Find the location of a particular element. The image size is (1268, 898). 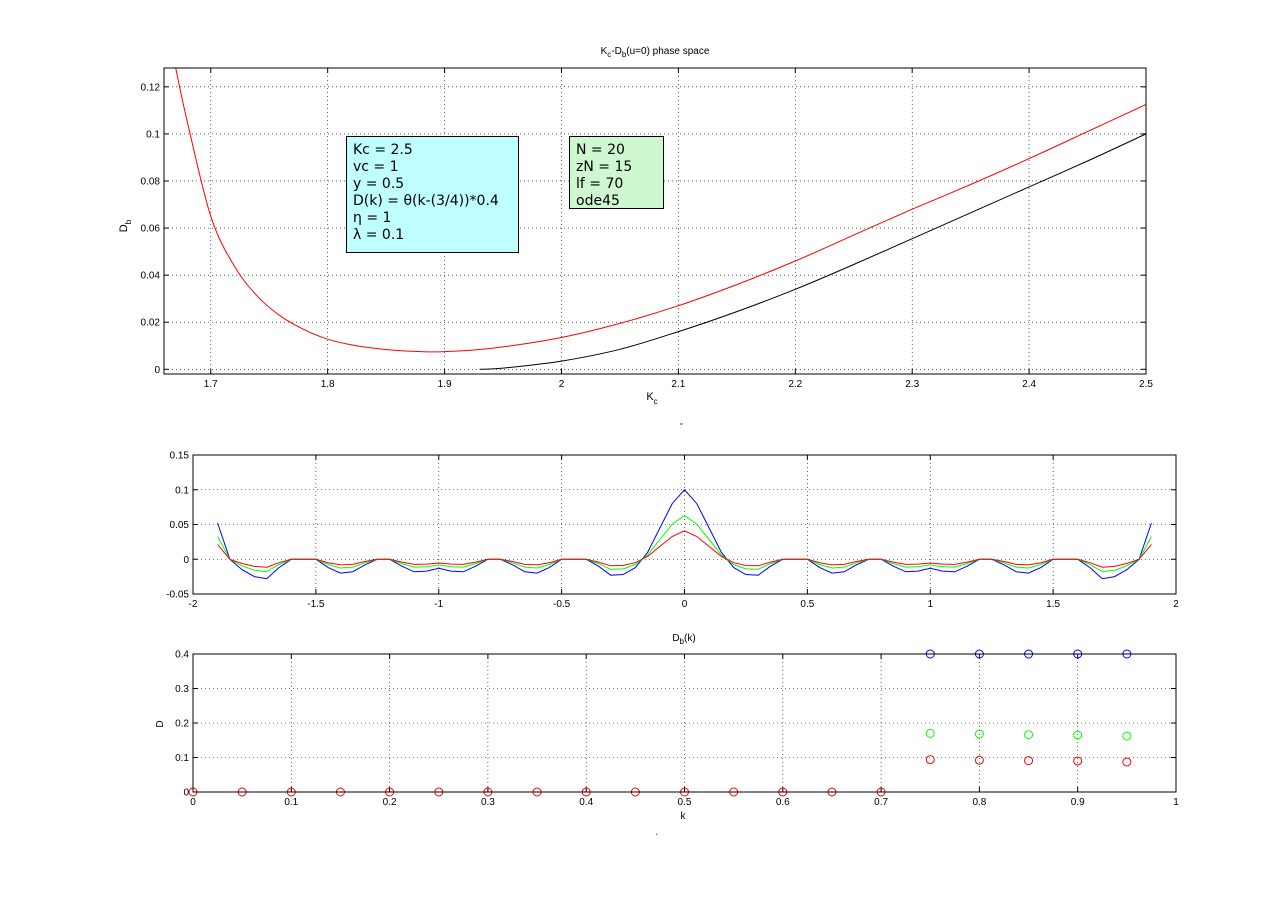

y-tick-label: 0.4 is located at coordinates (182, 655).